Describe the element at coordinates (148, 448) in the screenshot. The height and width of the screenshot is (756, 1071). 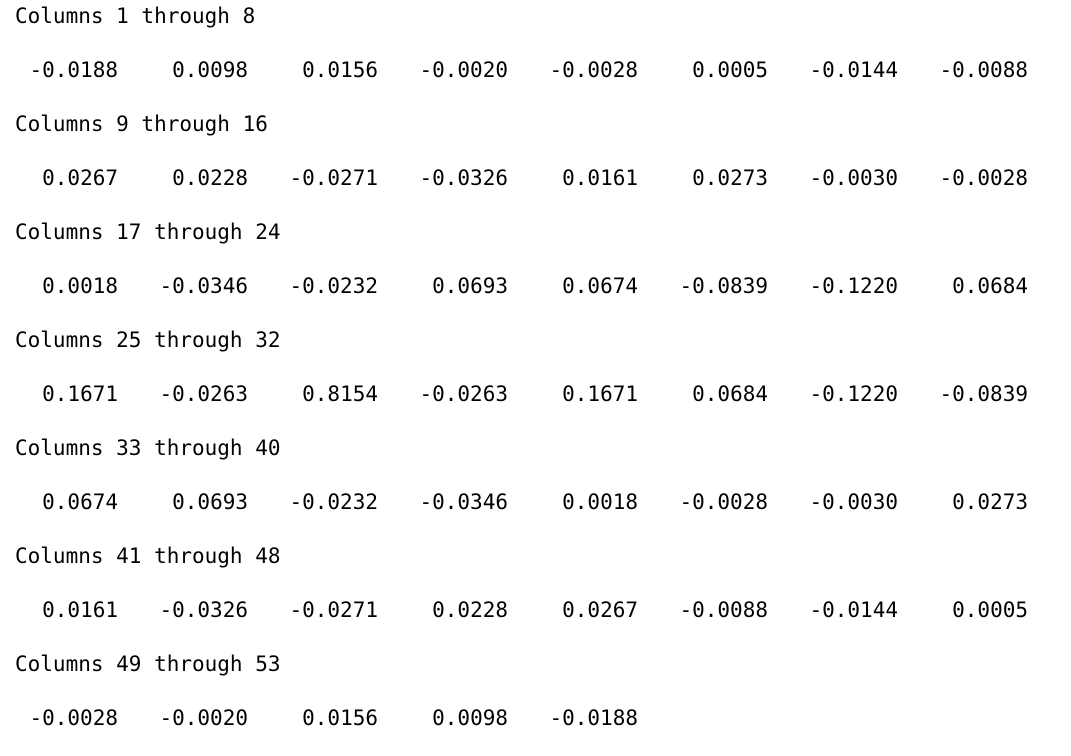
I see `column-range-header: Columns 33 through 40` at that location.